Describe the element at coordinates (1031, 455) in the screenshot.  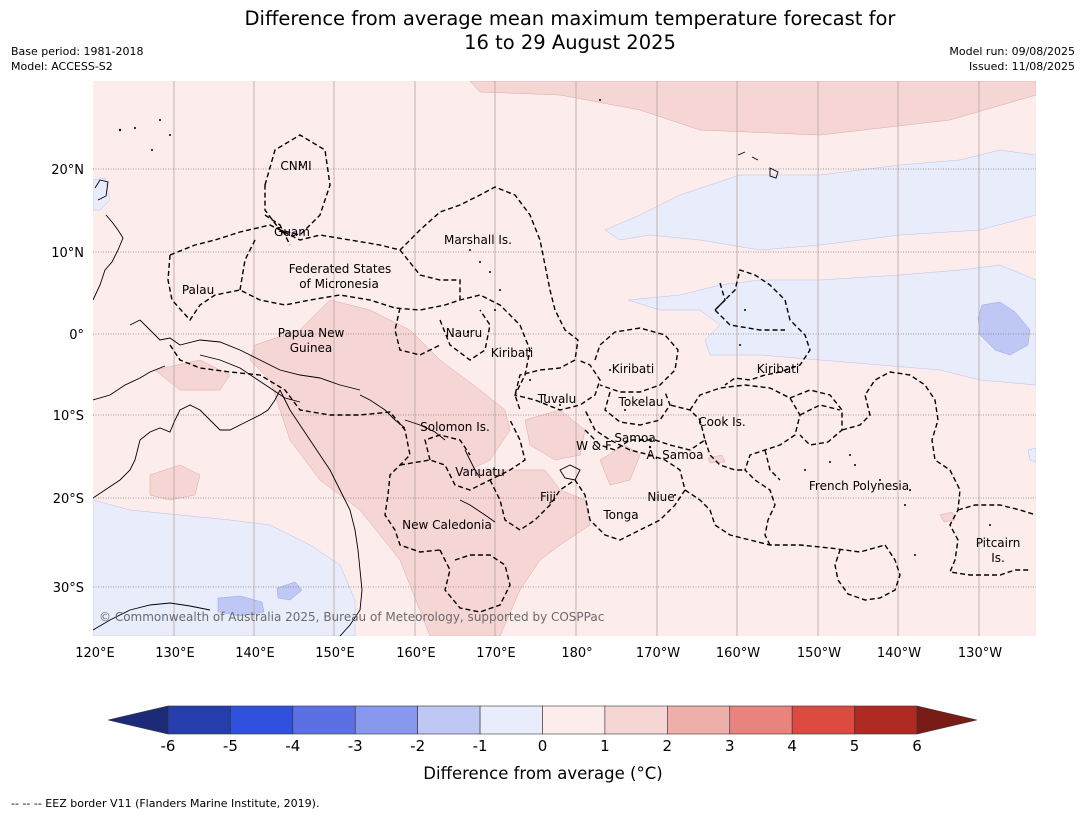
I see `cool-region-east-edge` at that location.